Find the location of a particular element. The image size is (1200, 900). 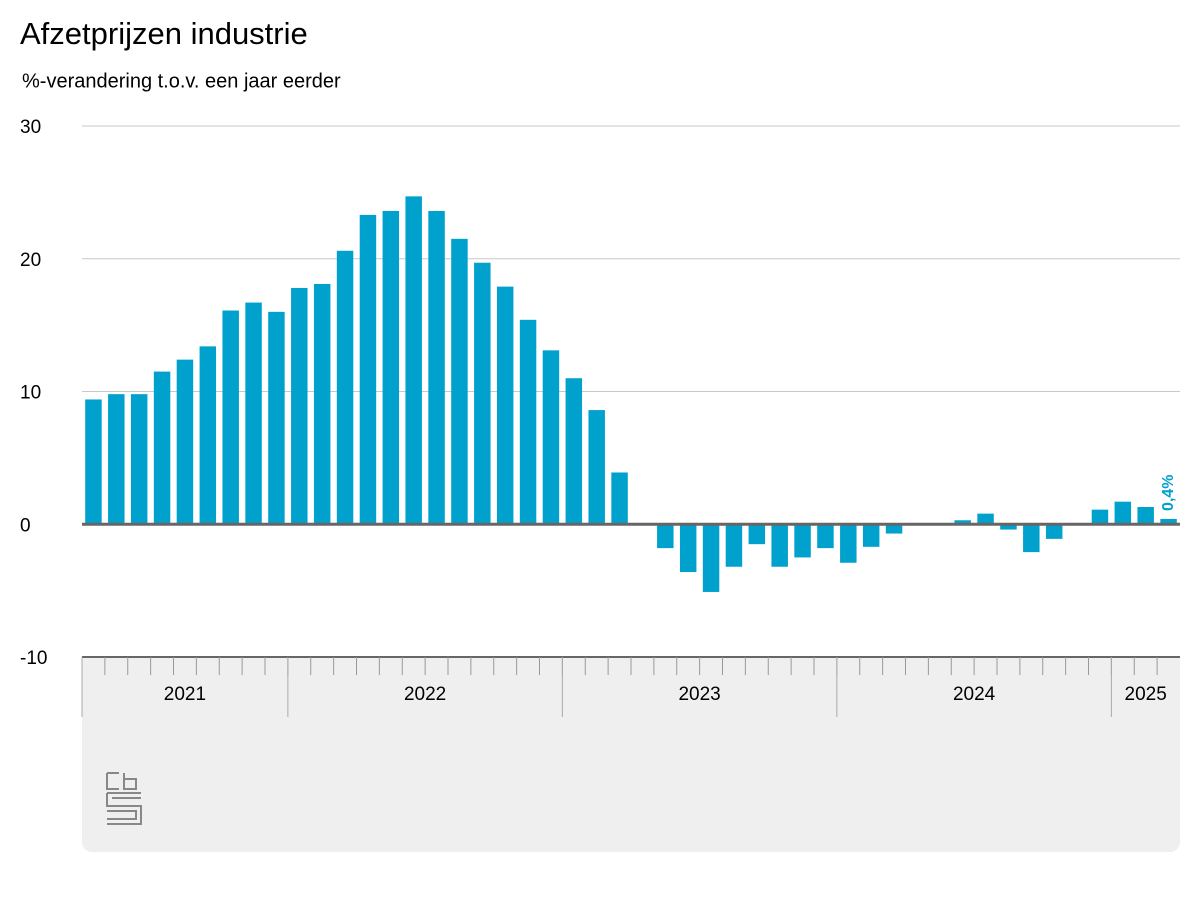

x-group-label: 2024 is located at coordinates (974, 694).